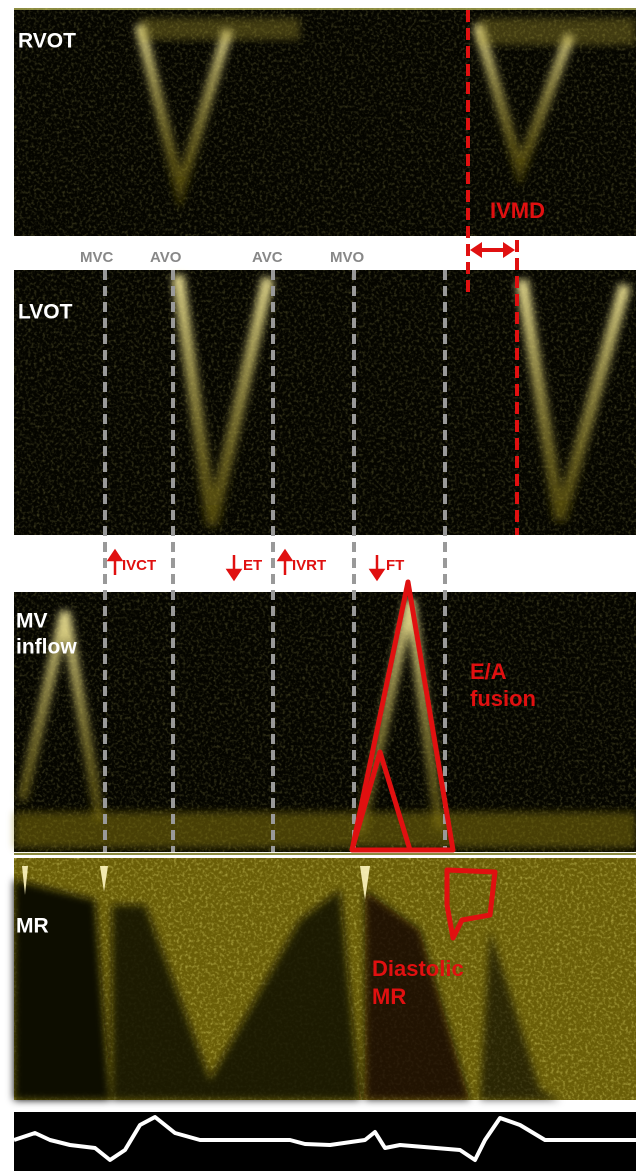 Image resolution: width=636 pixels, height=1171 pixels. What do you see at coordinates (309, 565) in the screenshot?
I see `interval-label: IVRT` at bounding box center [309, 565].